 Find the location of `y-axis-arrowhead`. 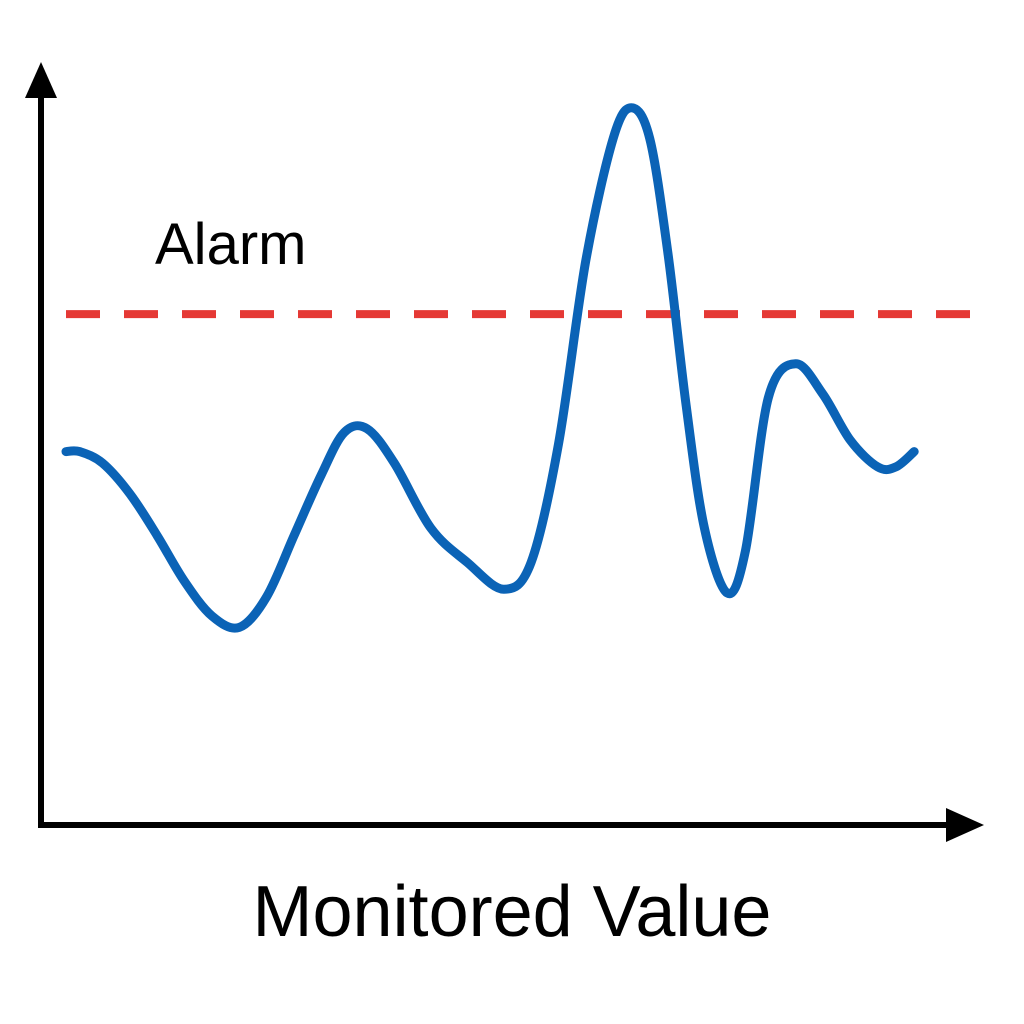

y-axis-arrowhead is located at coordinates (41, 80).